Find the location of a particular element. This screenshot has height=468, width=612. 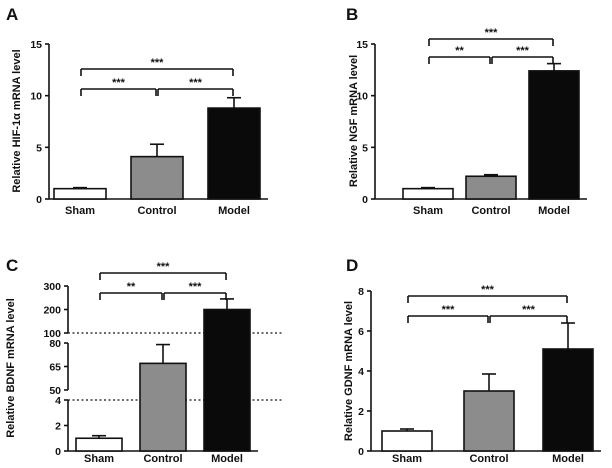

y-tick-label: 8 is located at coordinates (361, 292).